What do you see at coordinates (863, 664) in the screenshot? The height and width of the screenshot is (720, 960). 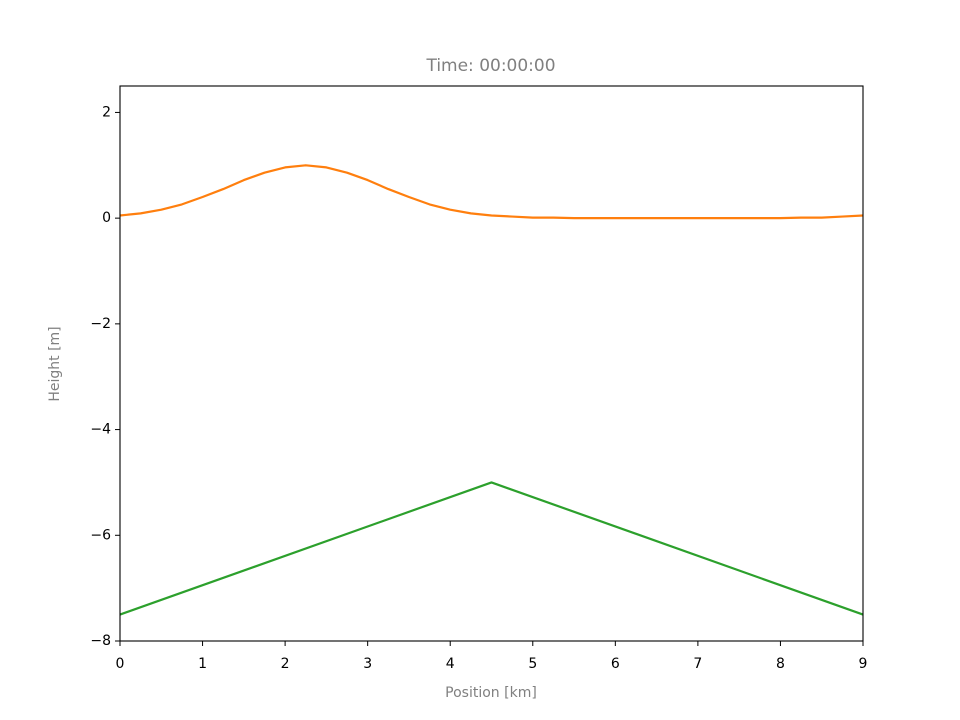 I see `x-tick-label: 9` at bounding box center [863, 664].